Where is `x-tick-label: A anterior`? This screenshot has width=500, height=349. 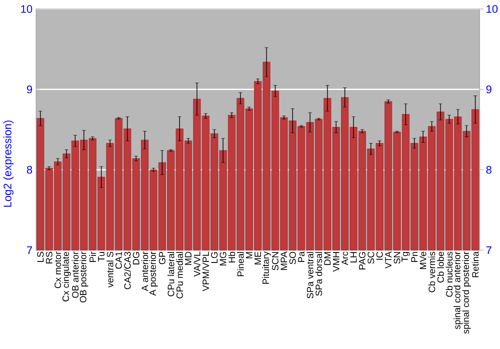
x-tick-label: A anterior is located at coordinates (144, 272).